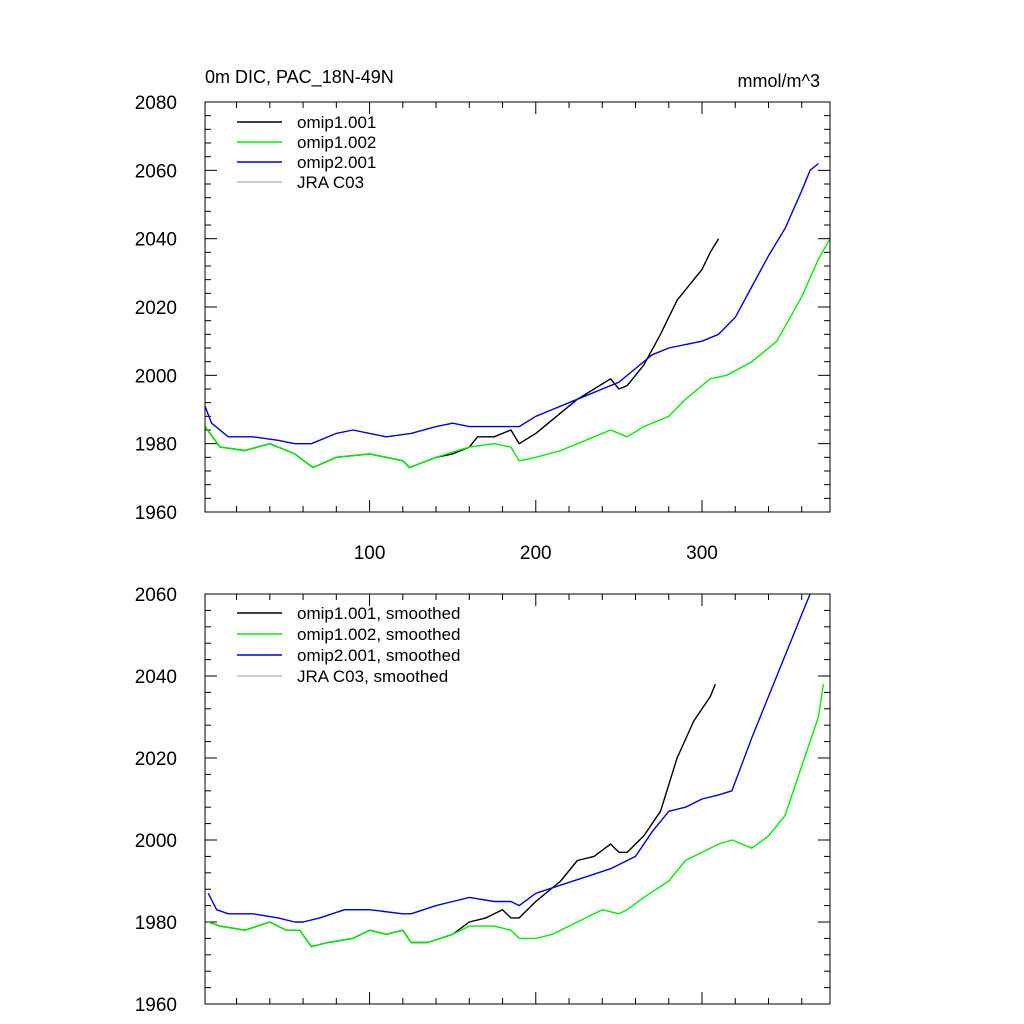  What do you see at coordinates (336, 142) in the screenshot?
I see `legend-label-omip1-002: omip1.002` at bounding box center [336, 142].